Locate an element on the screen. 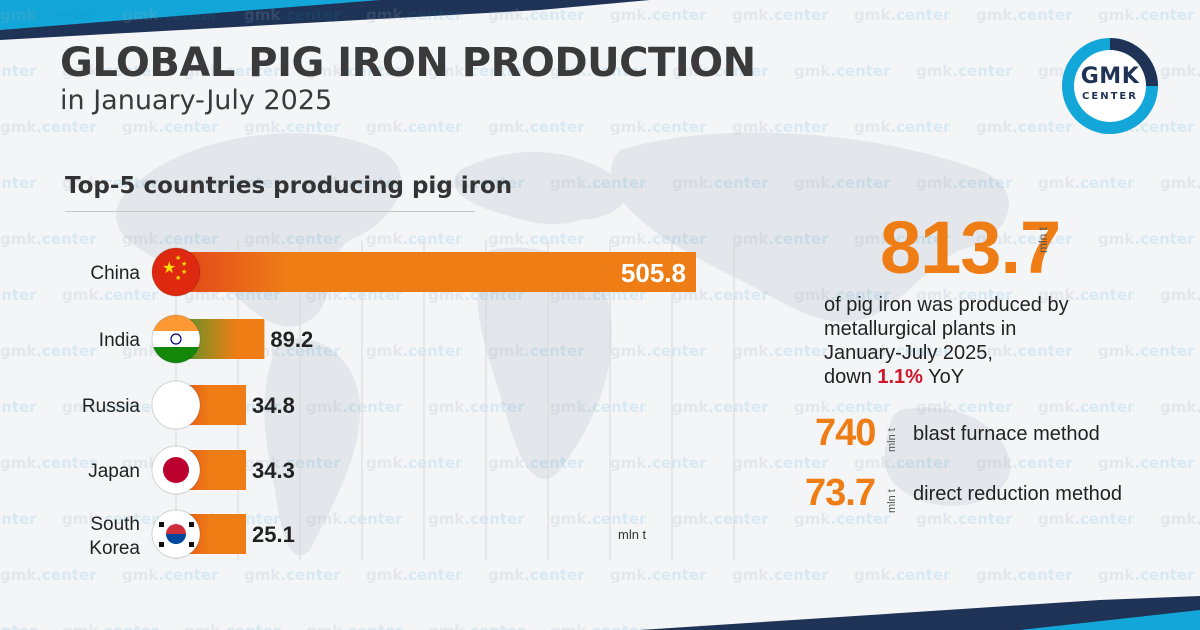  desc-line-3: January-July 2025, is located at coordinates (908, 353).